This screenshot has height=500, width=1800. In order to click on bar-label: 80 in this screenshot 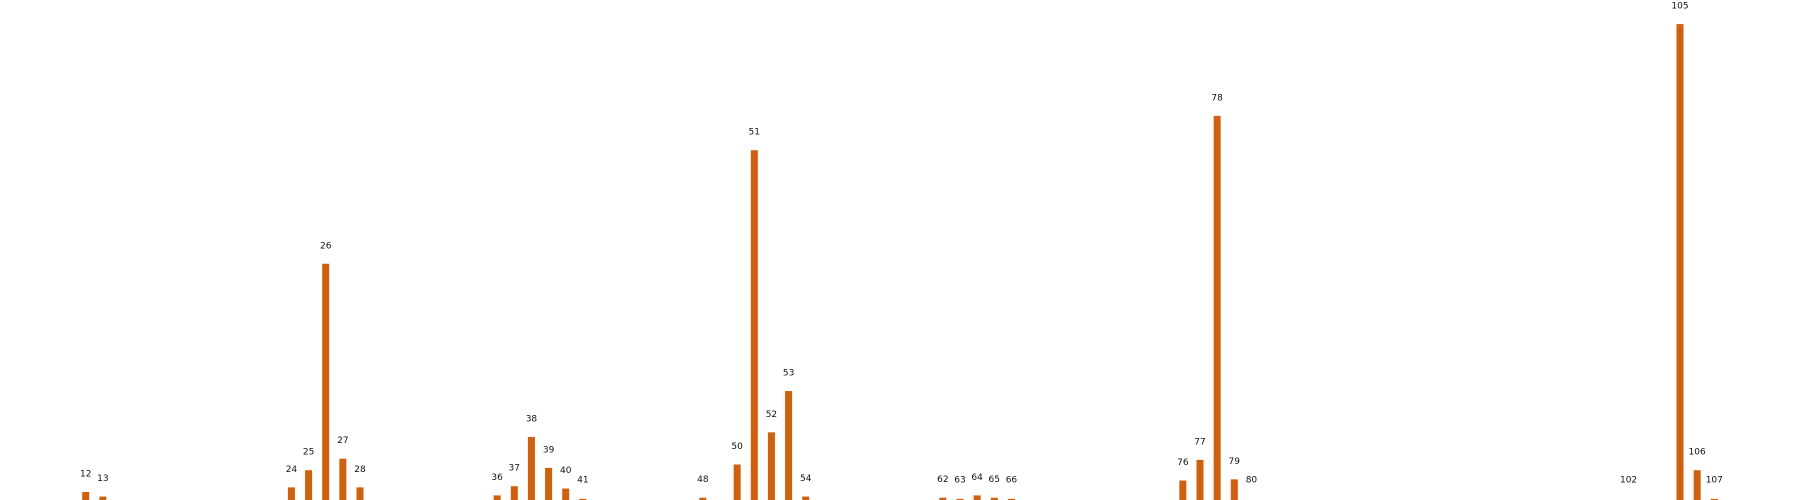, I will do `click(1252, 481)`.